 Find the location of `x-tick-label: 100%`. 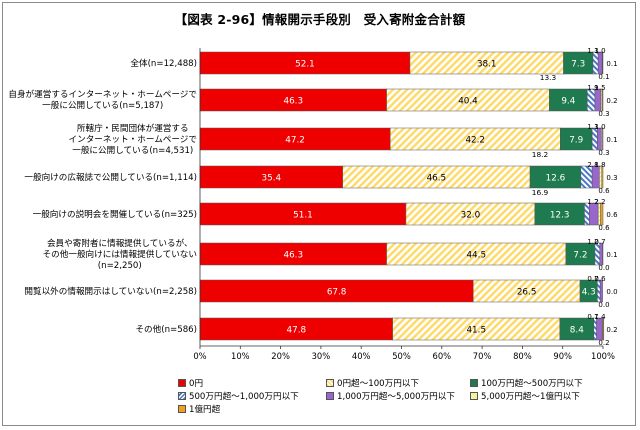

x-tick-label: 100% is located at coordinates (603, 356).